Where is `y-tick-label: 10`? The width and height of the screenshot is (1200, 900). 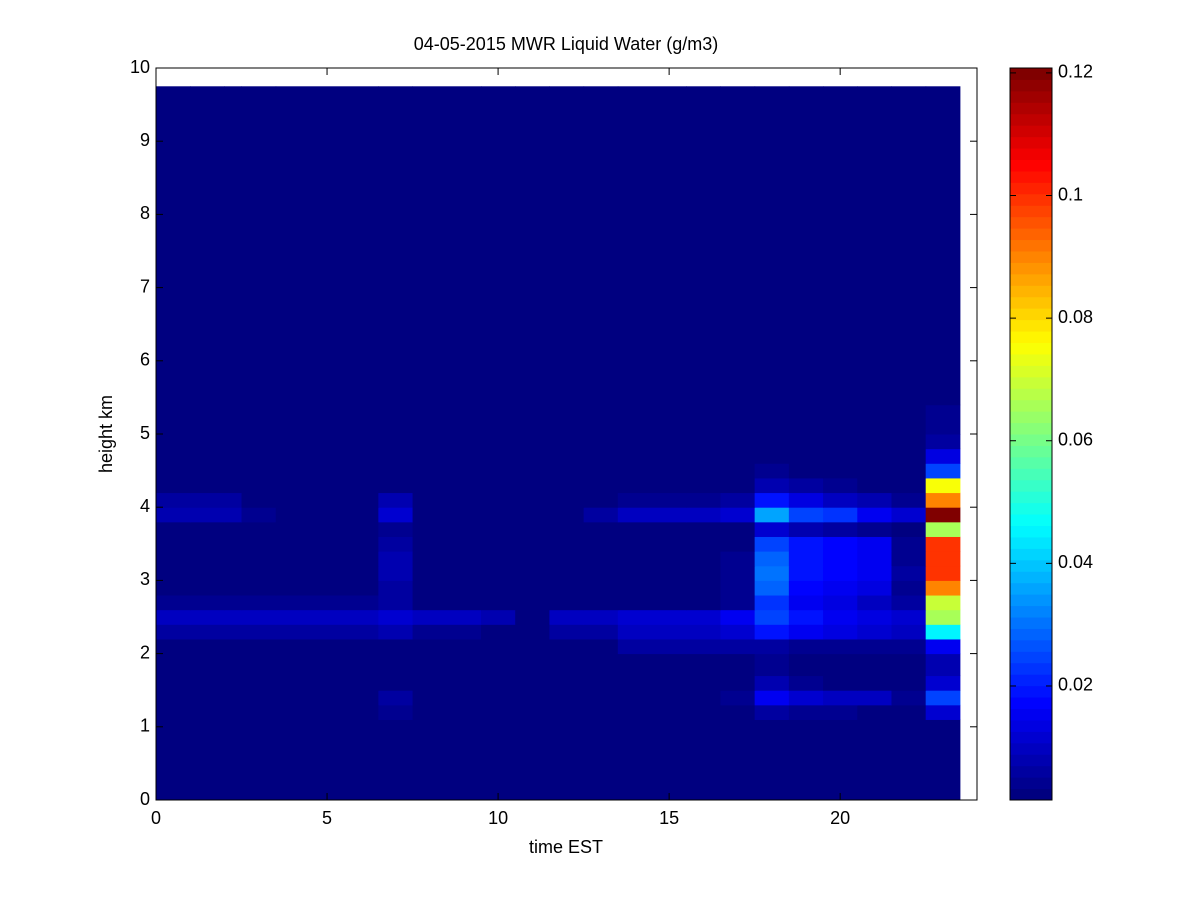 y-tick-label: 10 is located at coordinates (140, 67).